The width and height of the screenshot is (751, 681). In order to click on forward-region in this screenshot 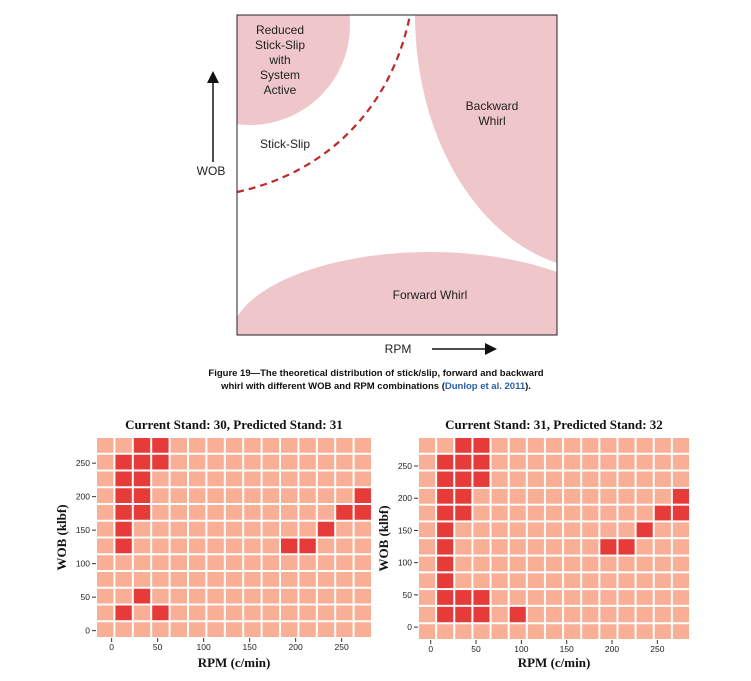, I will do `click(397, 293)`.